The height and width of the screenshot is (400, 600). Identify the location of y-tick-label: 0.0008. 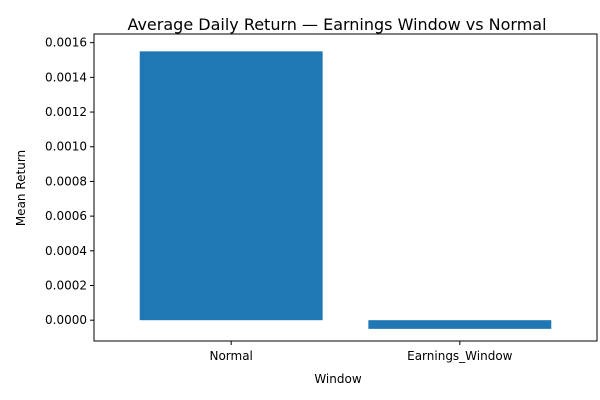
(66, 181).